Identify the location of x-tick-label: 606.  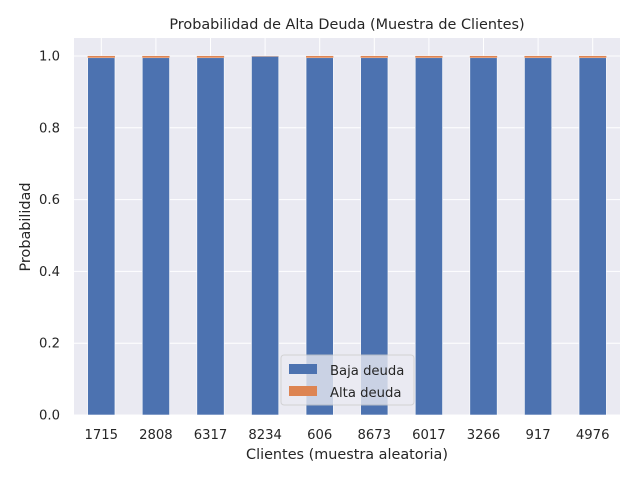
(319, 435).